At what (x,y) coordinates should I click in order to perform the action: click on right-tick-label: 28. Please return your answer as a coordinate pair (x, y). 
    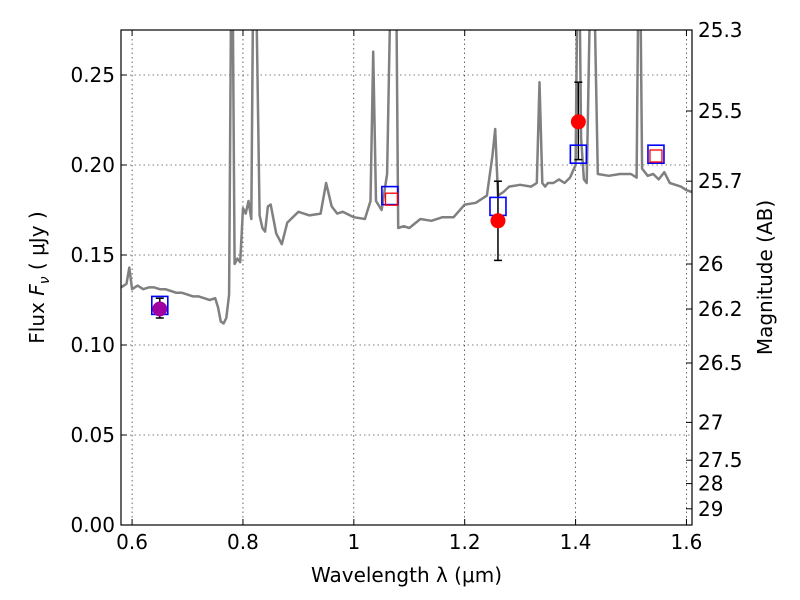
    Looking at the image, I should click on (710, 484).